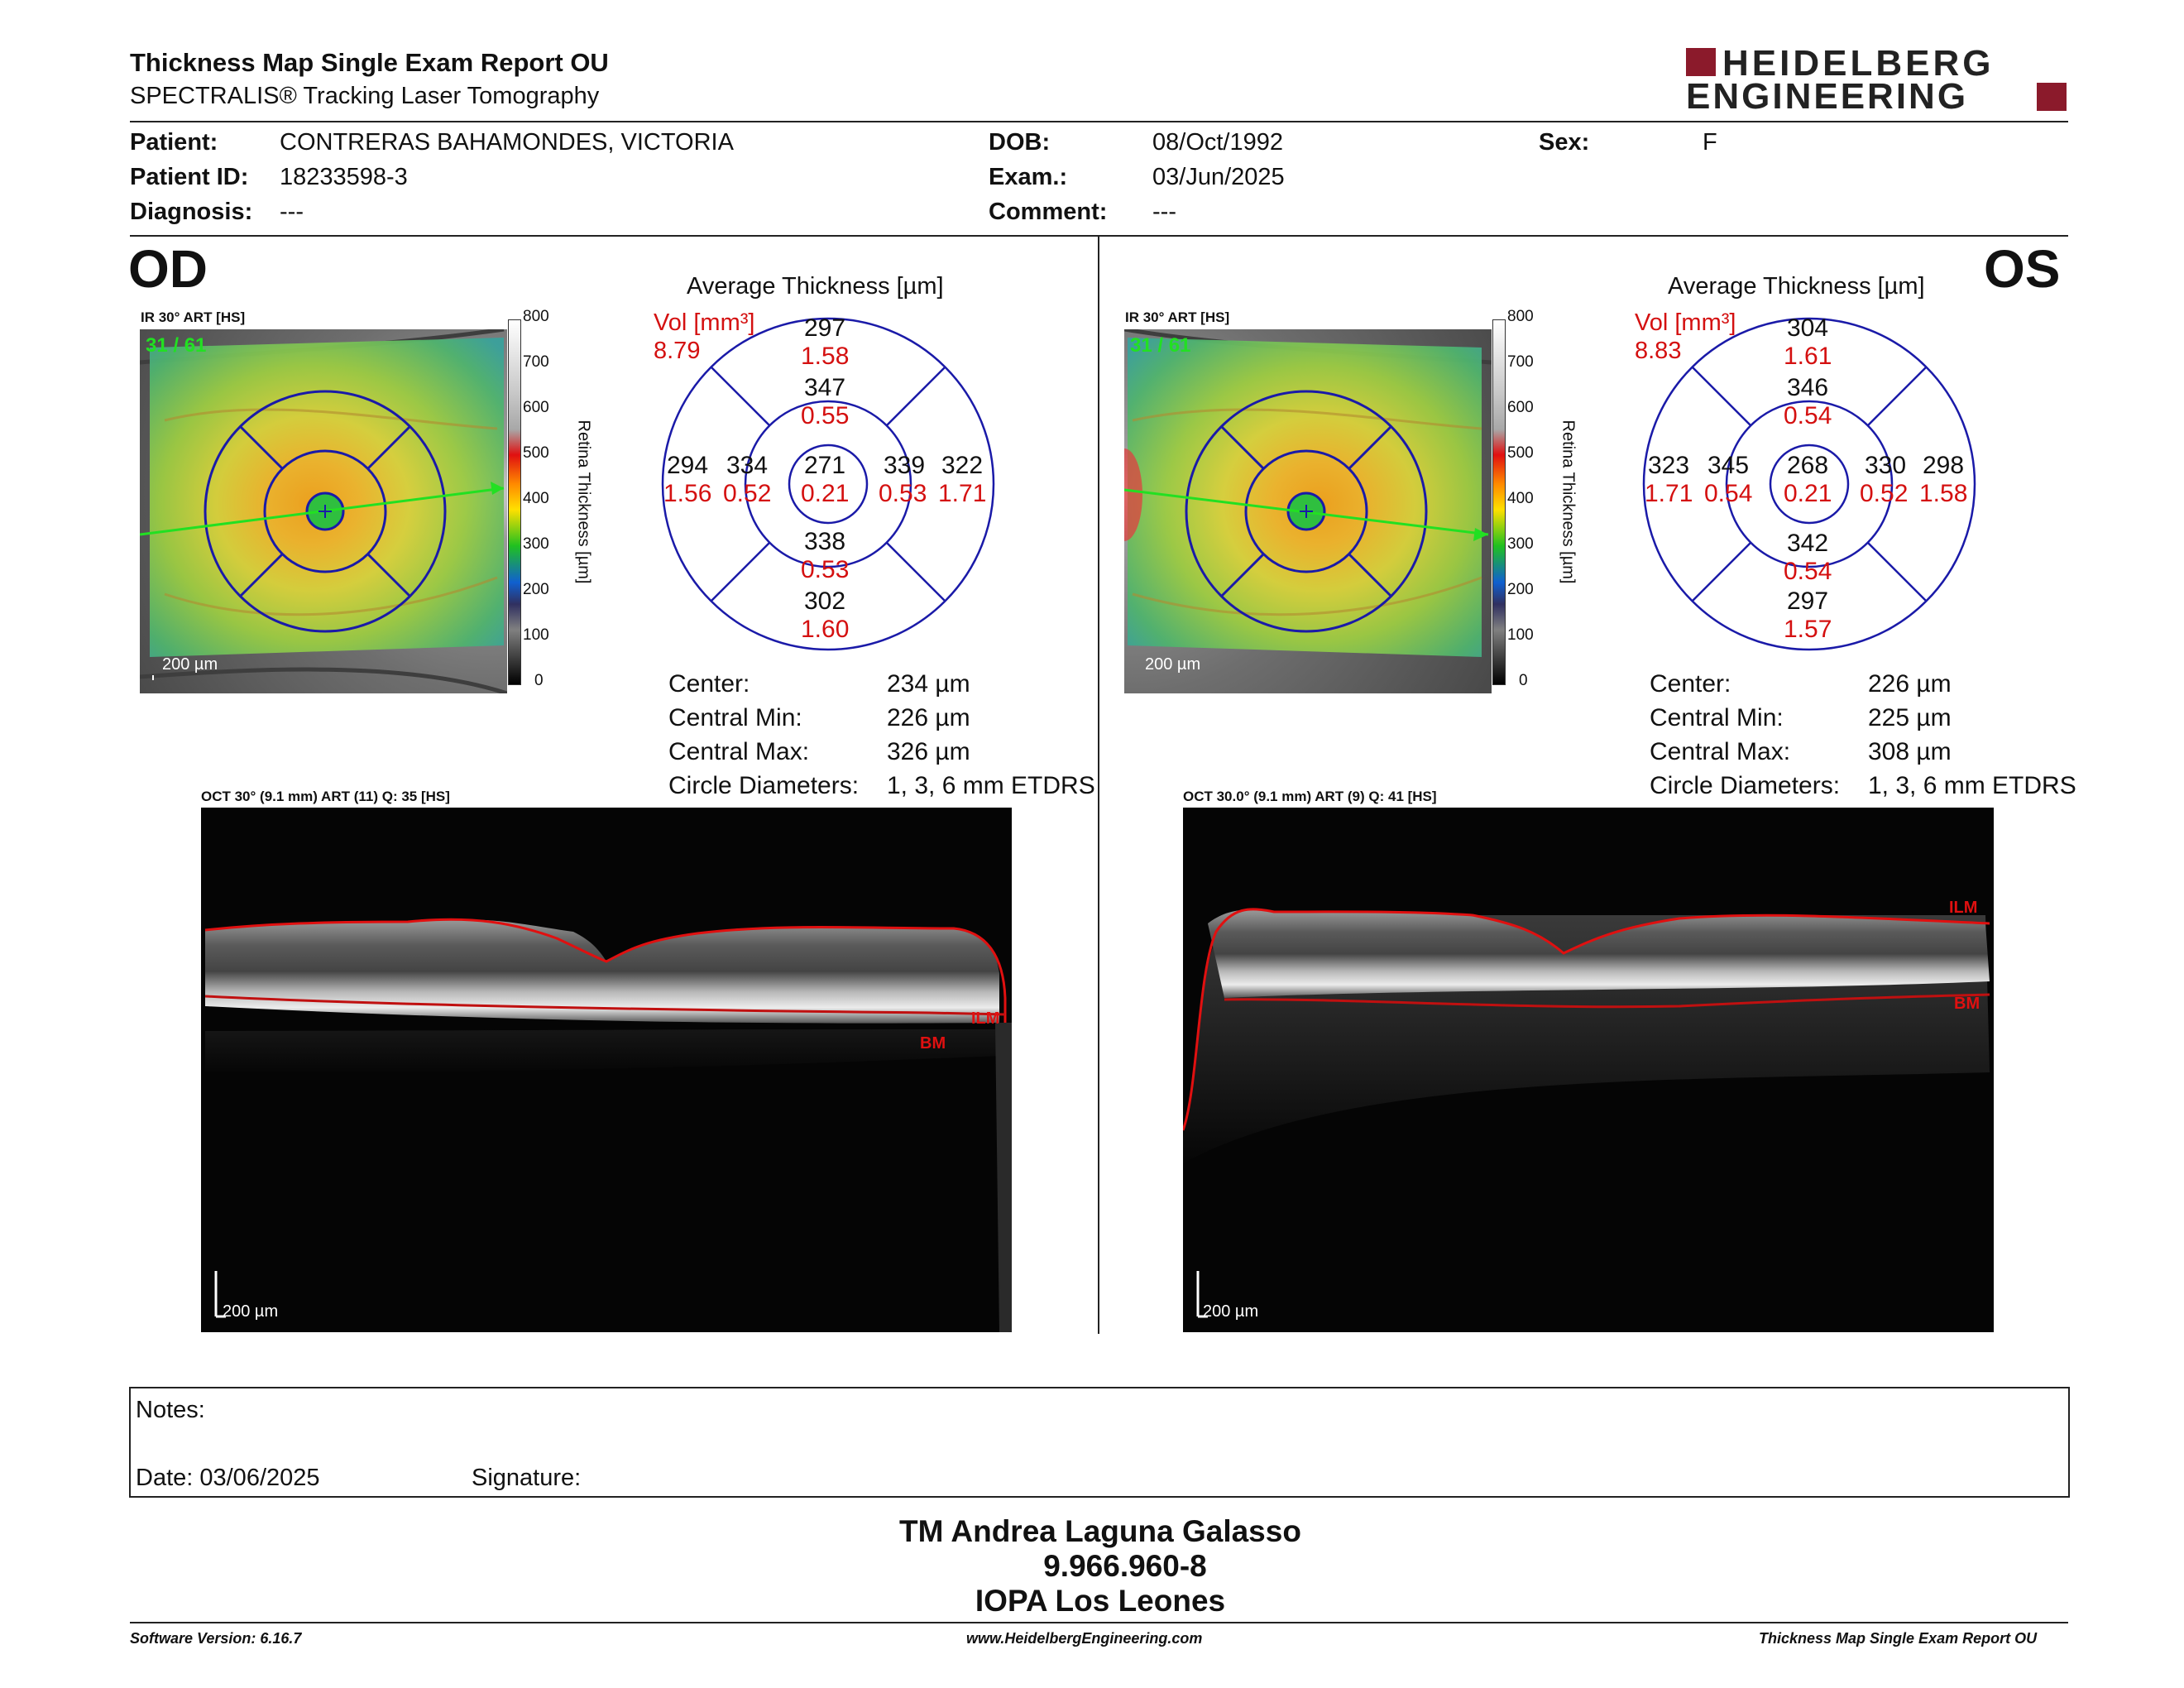  Describe the element at coordinates (216, 1638) in the screenshot. I see `footer-software: Software Version: 6.16.7` at that location.